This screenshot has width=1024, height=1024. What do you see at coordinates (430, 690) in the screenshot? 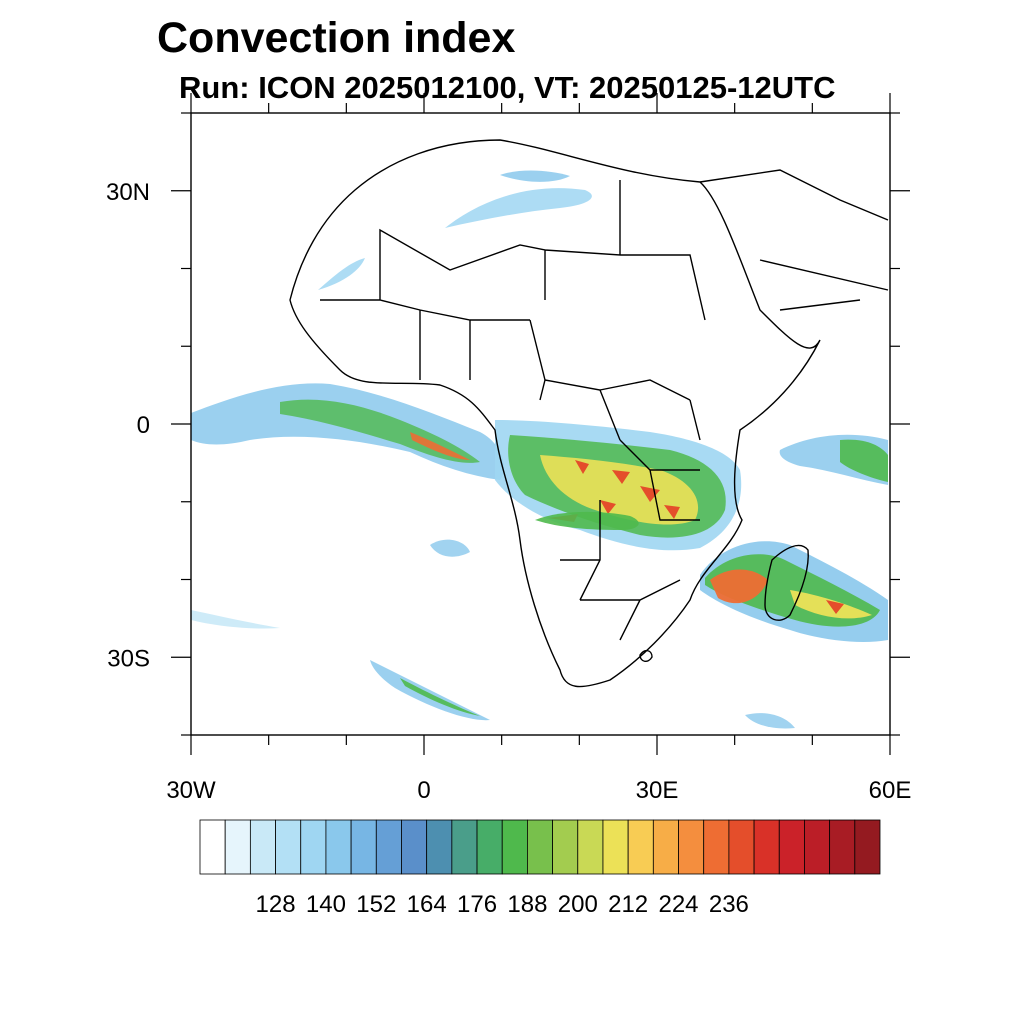
I see `field-south-atlantic-streak` at bounding box center [430, 690].